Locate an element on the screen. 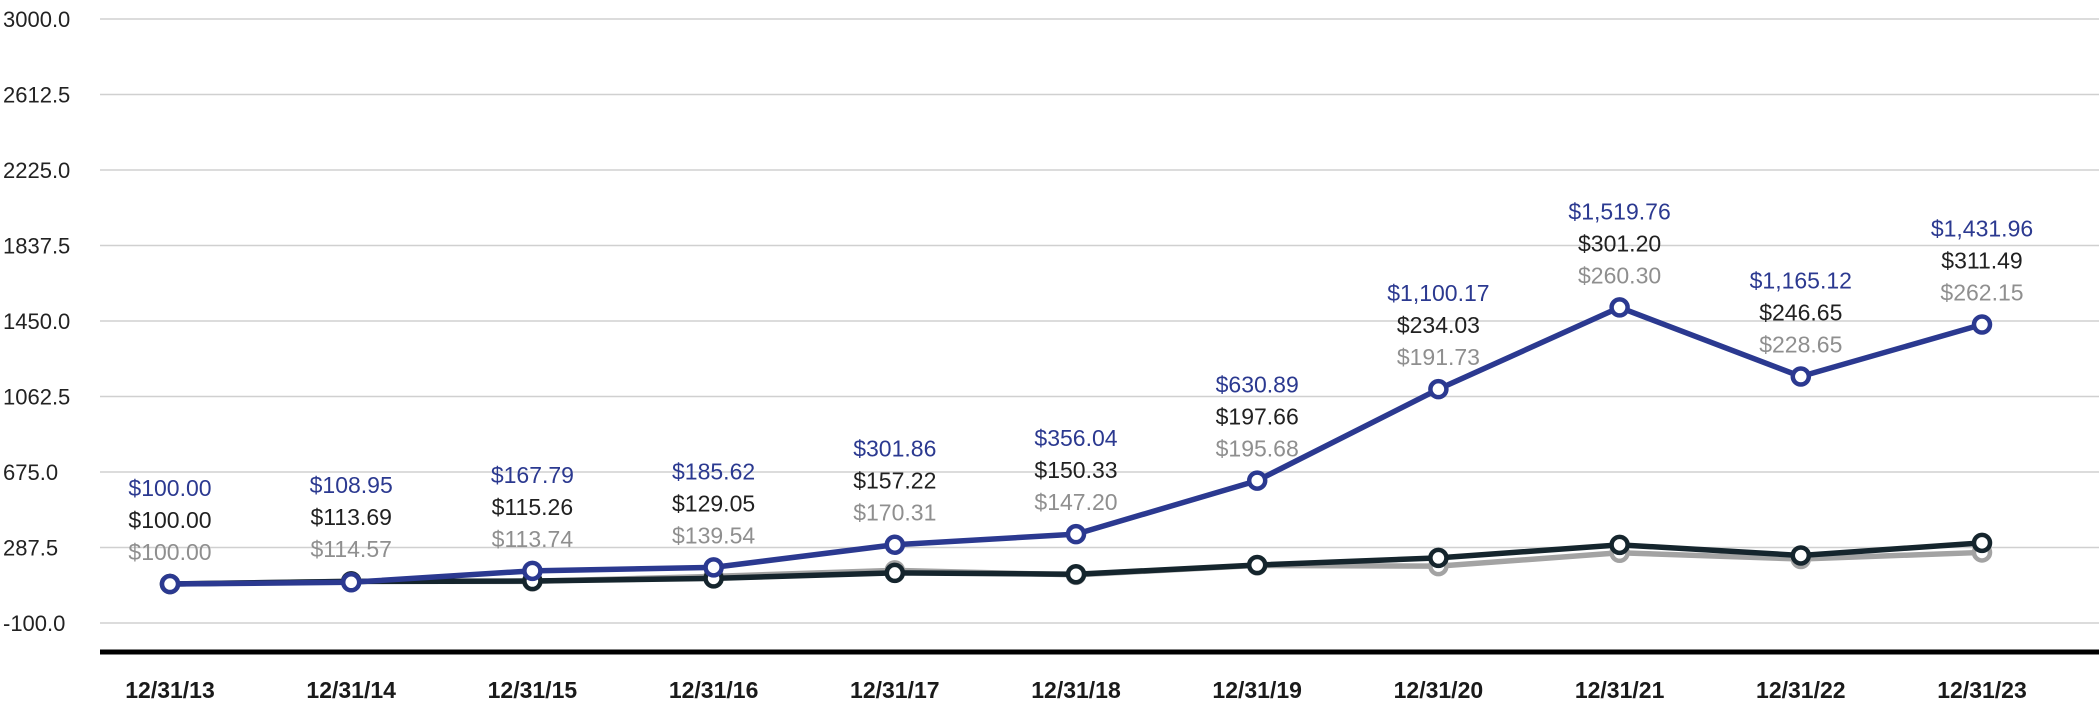  data-label-series-gray: $260.30 is located at coordinates (1619, 275).